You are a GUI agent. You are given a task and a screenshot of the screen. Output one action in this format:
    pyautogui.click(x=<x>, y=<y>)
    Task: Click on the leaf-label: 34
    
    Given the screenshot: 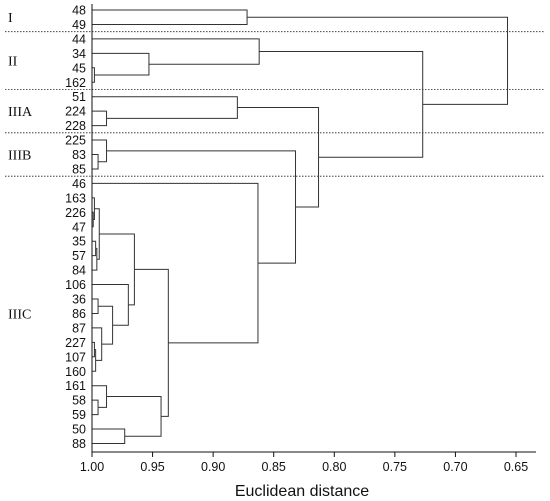 What is the action you would take?
    pyautogui.click(x=79, y=54)
    